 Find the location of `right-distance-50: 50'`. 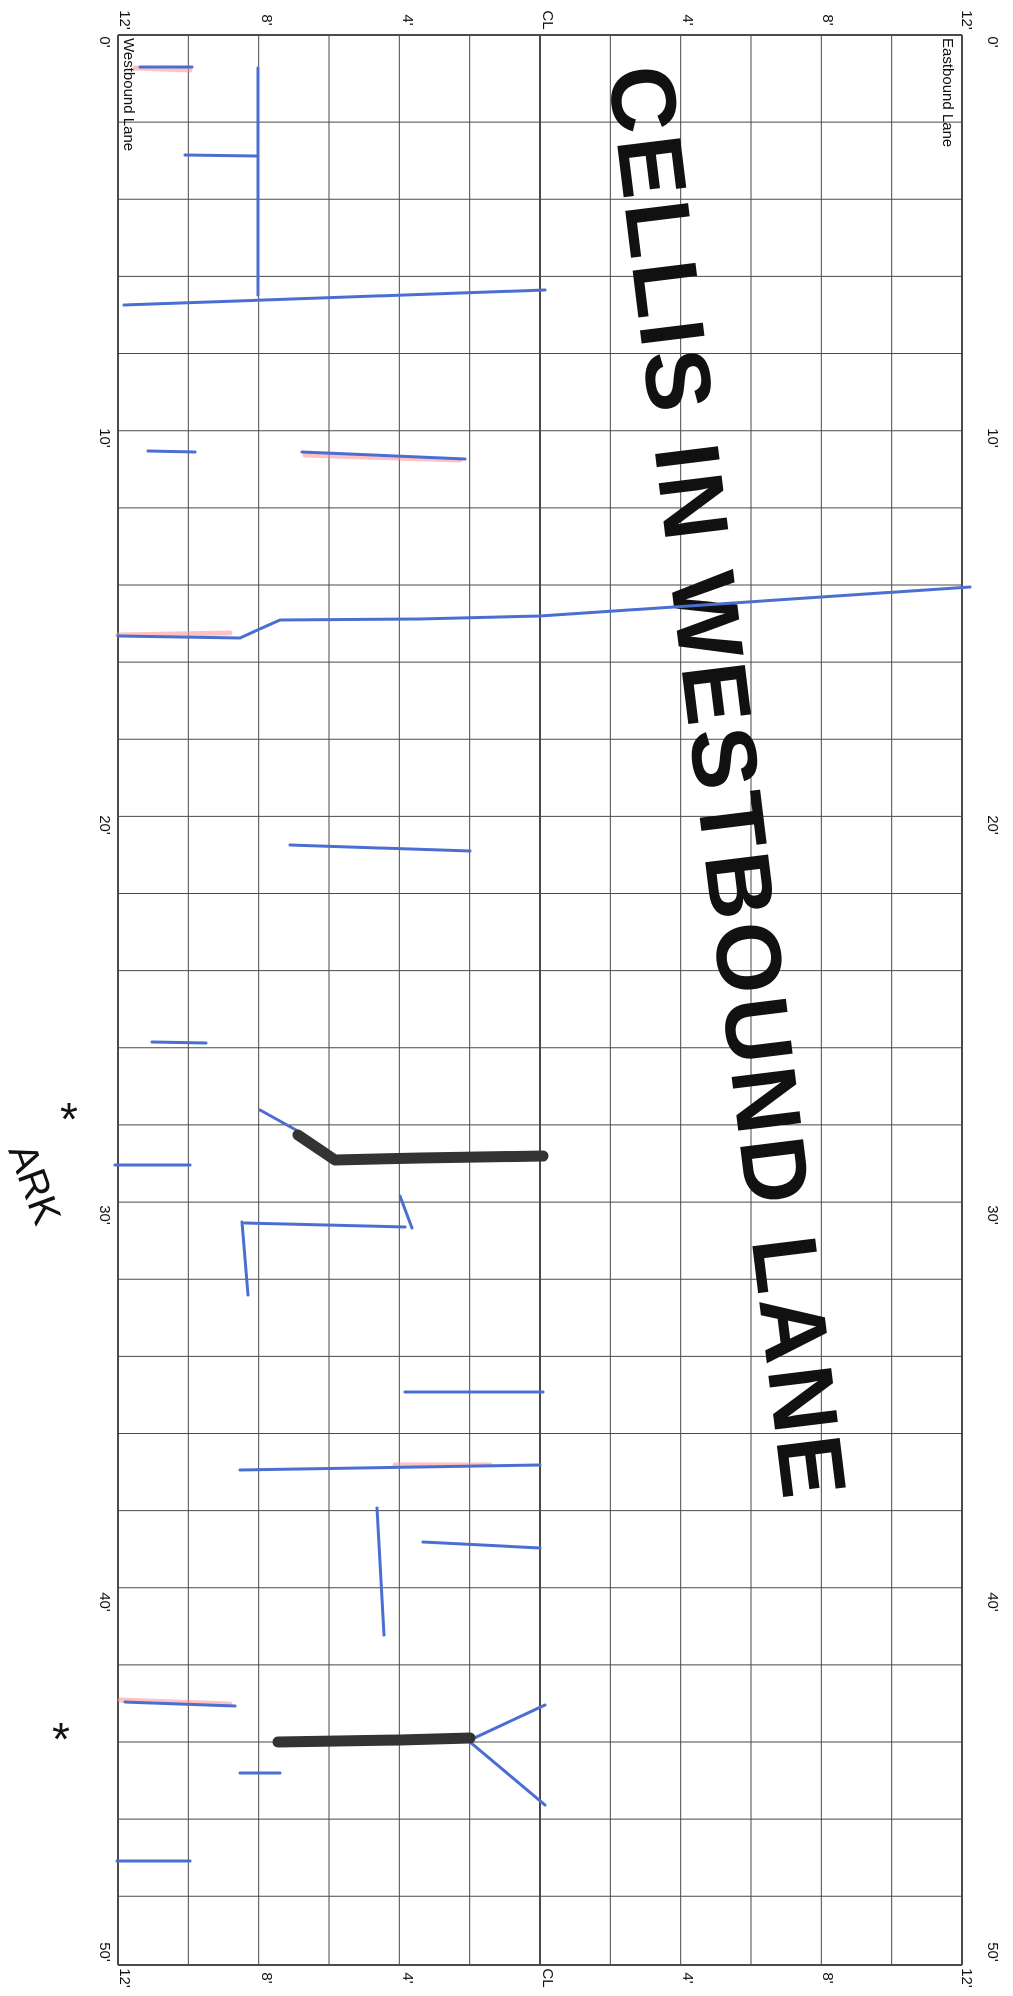

right-distance-50: 50' is located at coordinates (992, 1952).